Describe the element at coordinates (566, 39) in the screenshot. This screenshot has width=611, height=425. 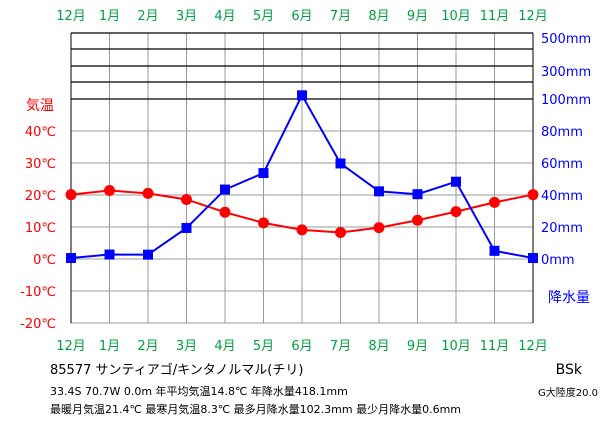
I see `precipitation-upper-tick-label: 500mm` at that location.